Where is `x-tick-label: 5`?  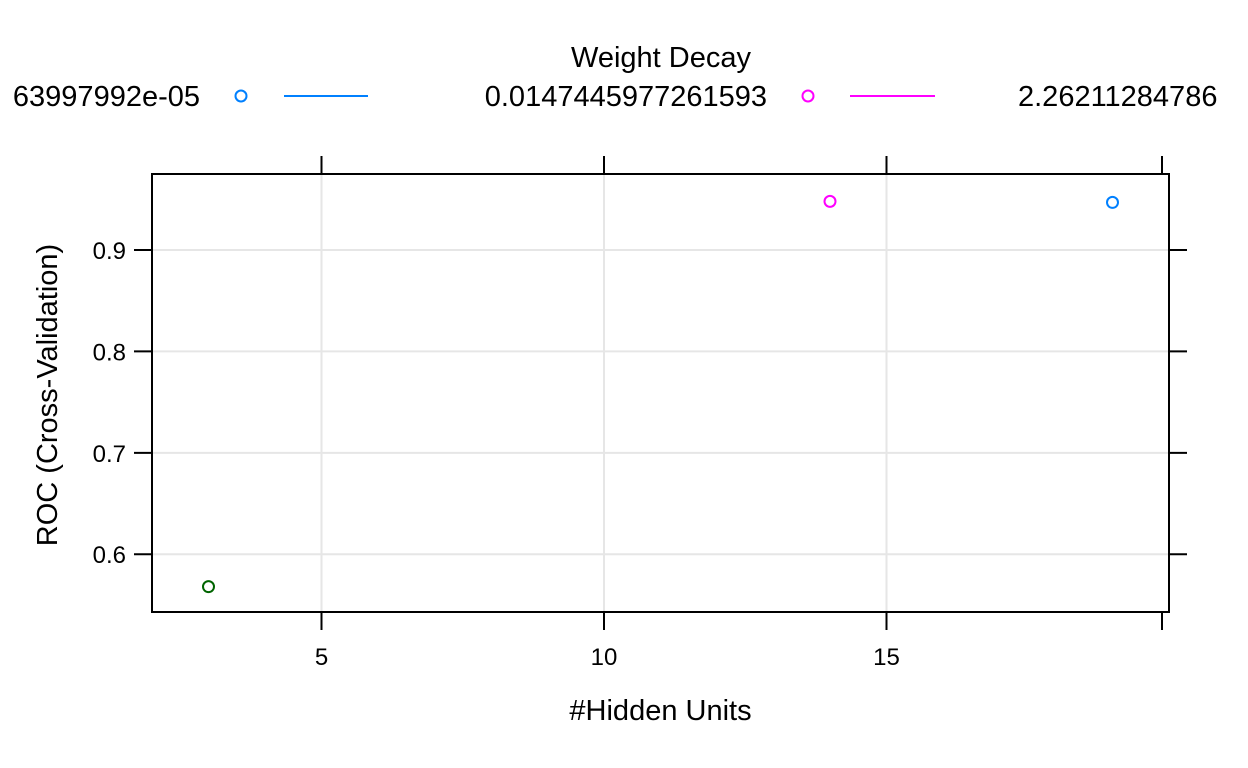
x-tick-label: 5 is located at coordinates (321, 657).